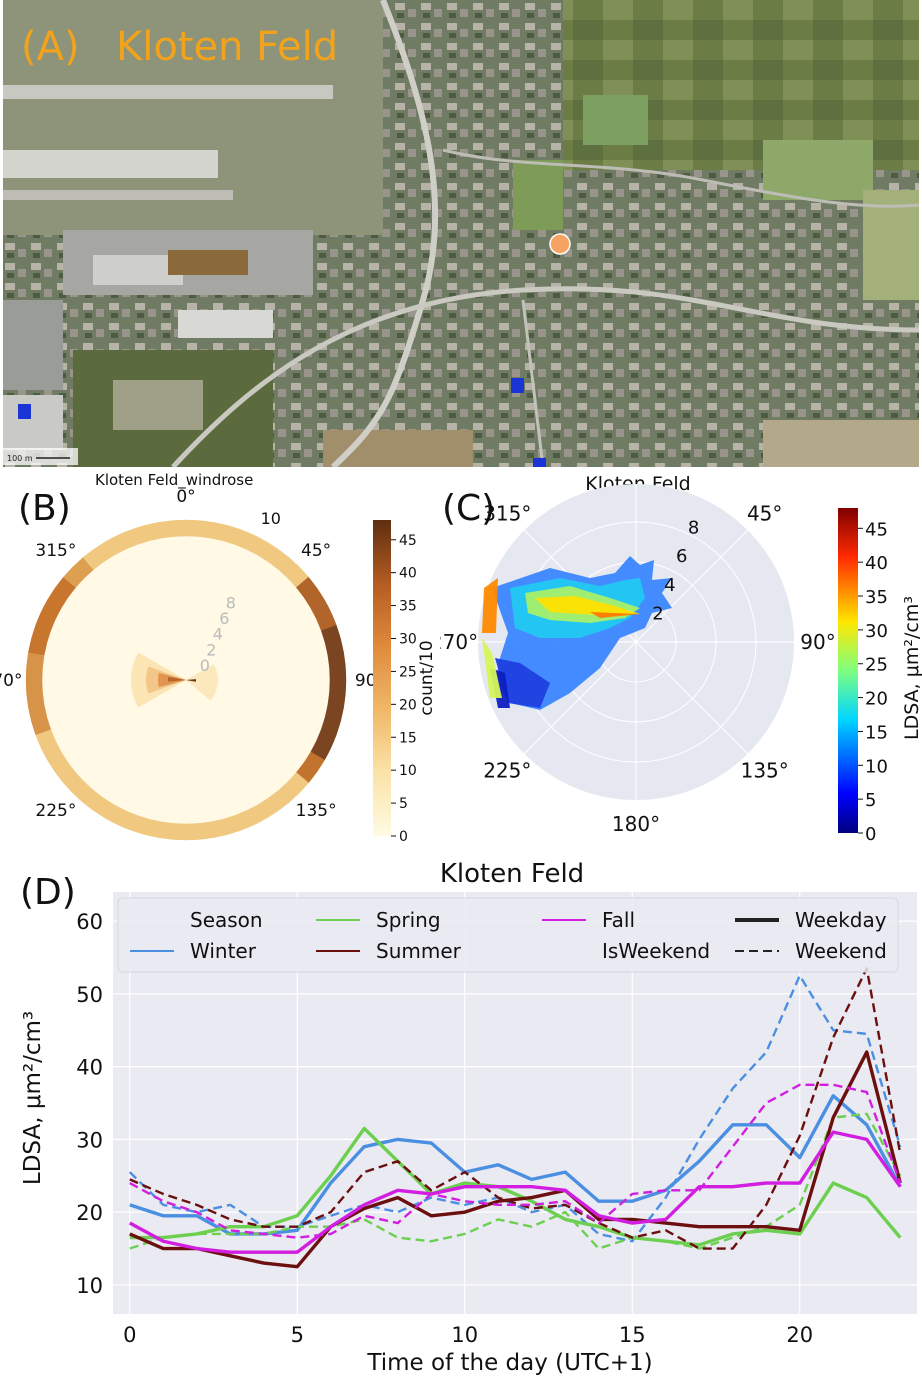 The width and height of the screenshot is (922, 1386). I want to click on legend-season-title: Season, so click(226, 920).